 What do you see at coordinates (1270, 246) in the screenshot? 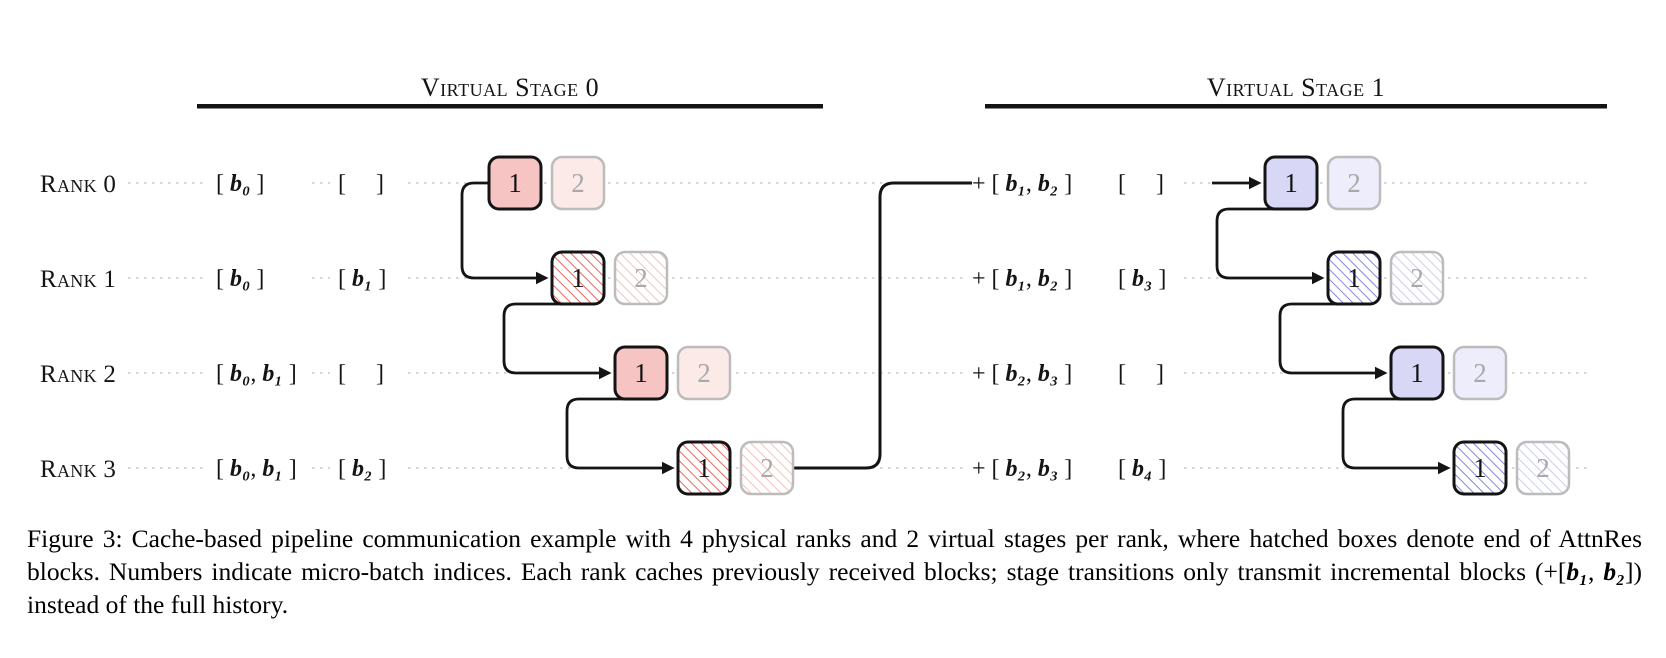
I see `arrow-s1-rank0-to-rank1` at bounding box center [1270, 246].